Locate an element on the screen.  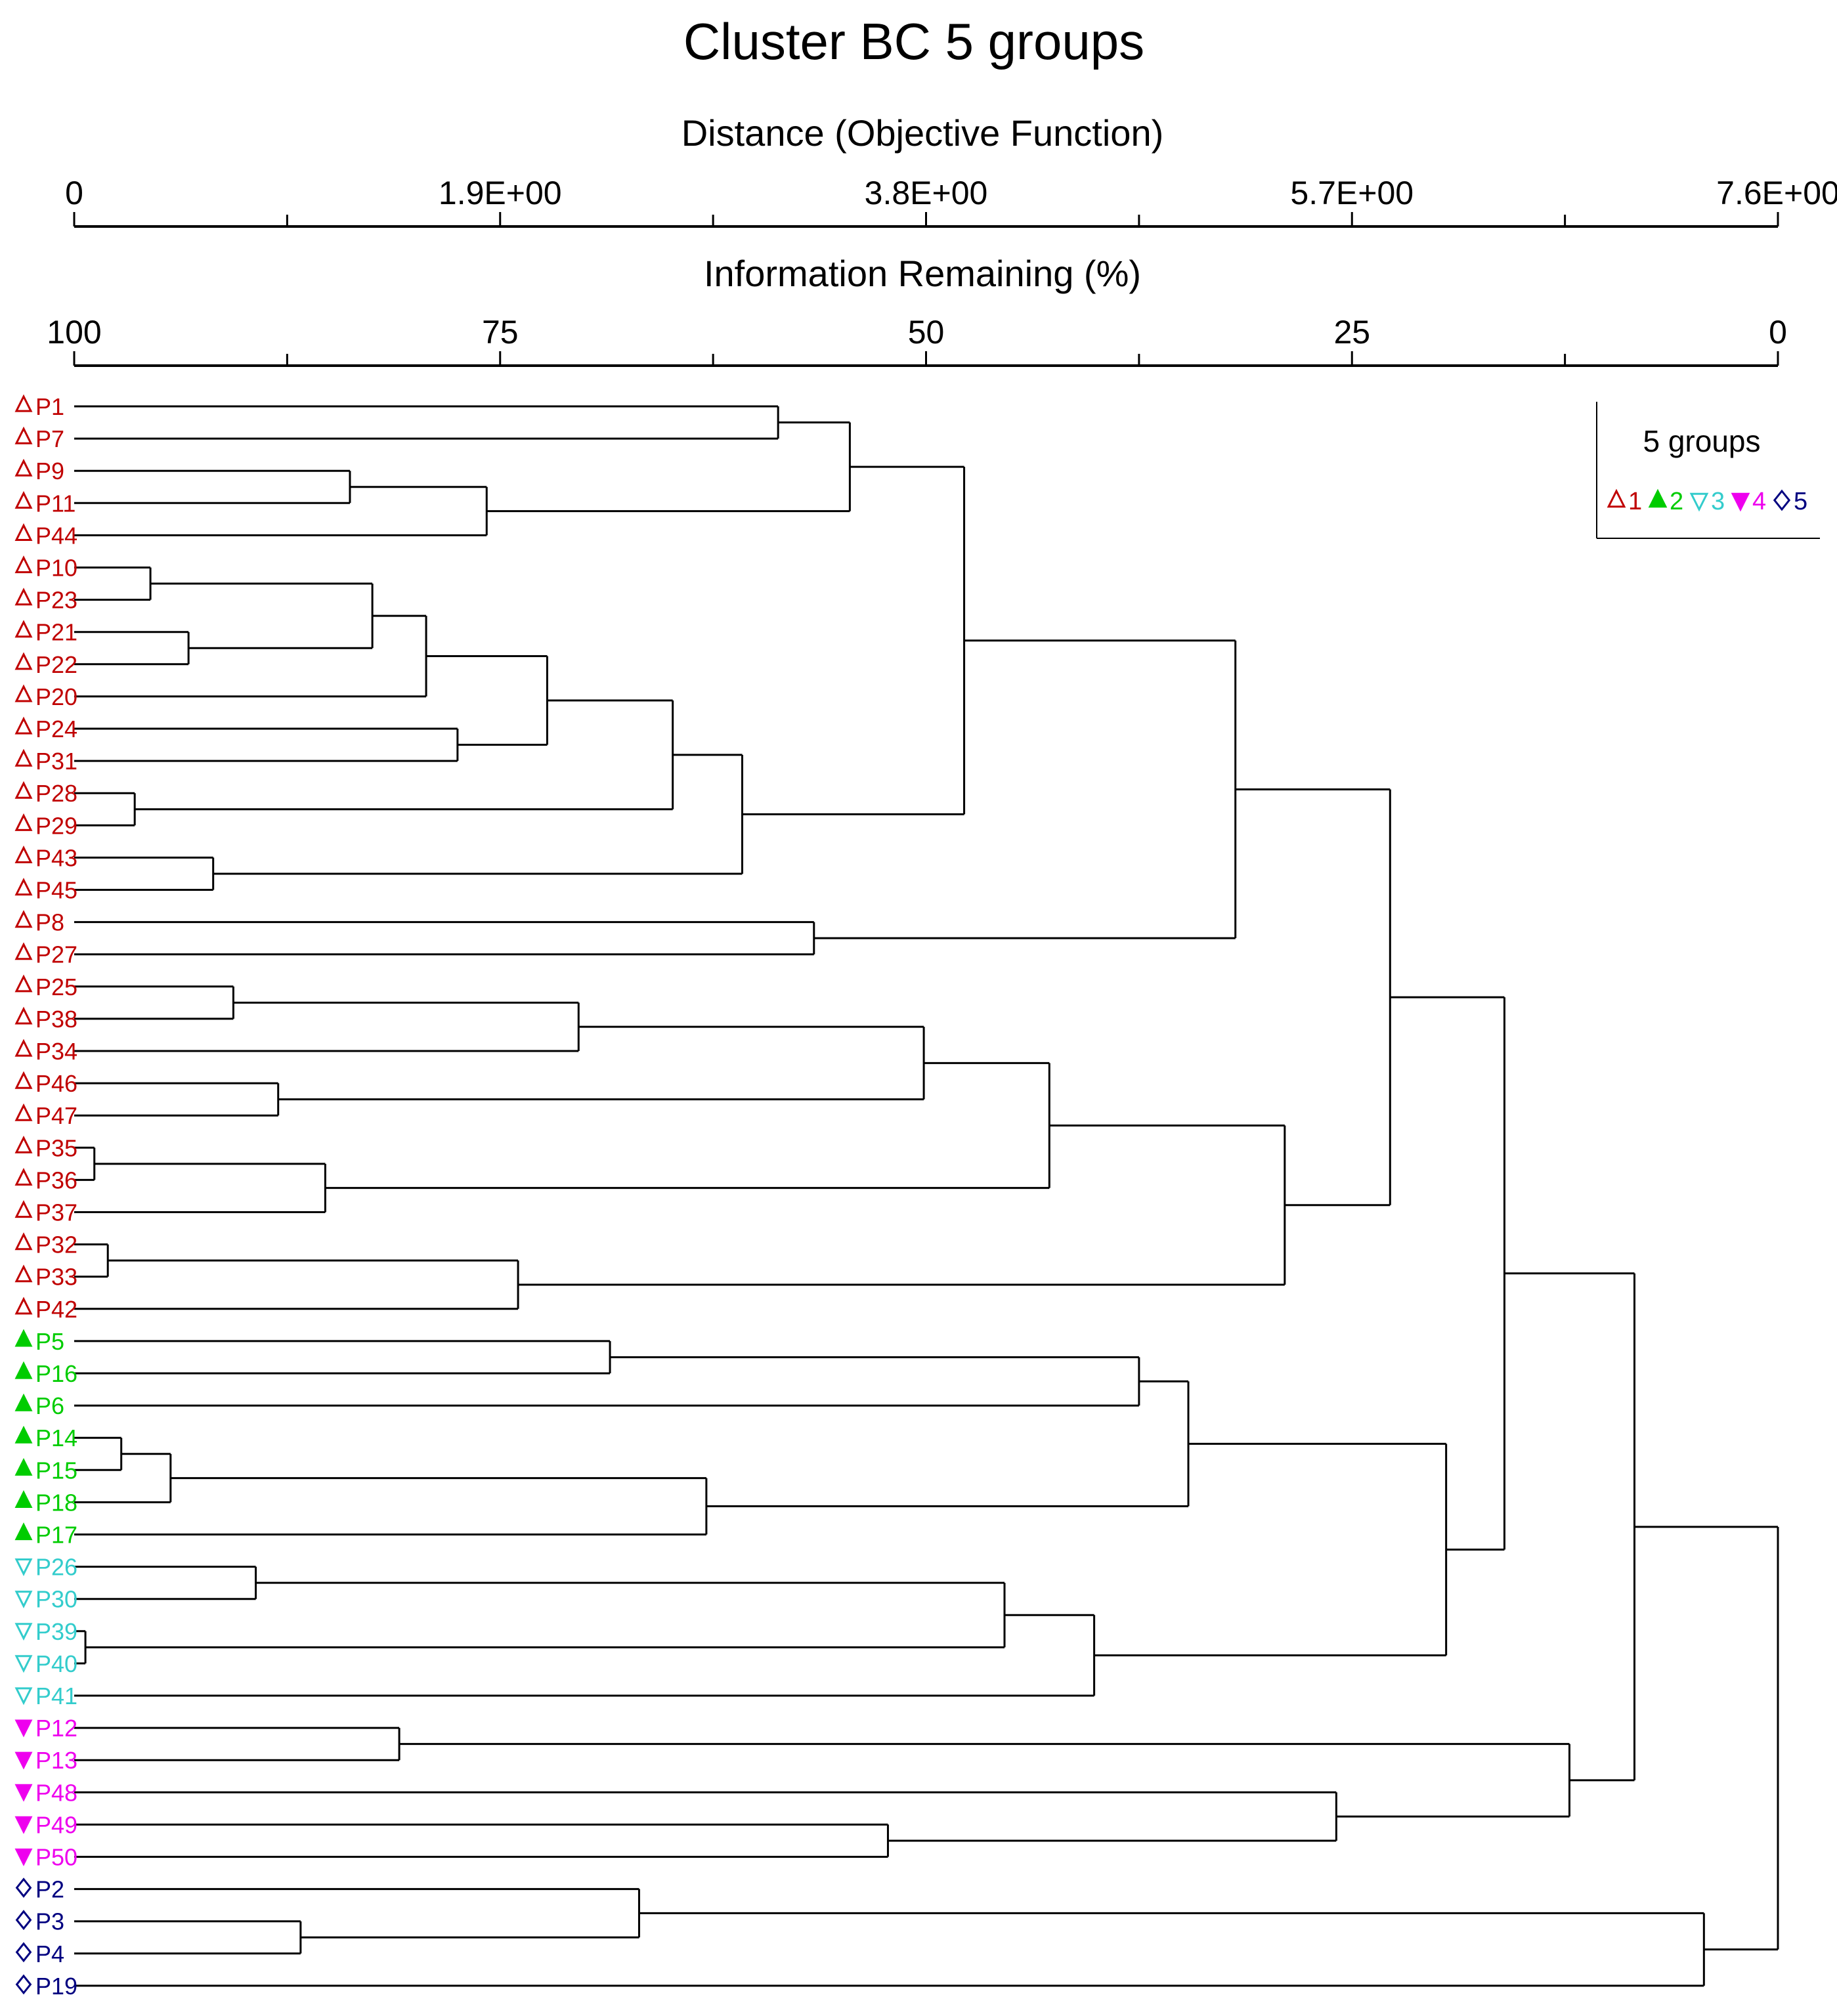
leaf-symbol-p46 is located at coordinates (23, 1080).